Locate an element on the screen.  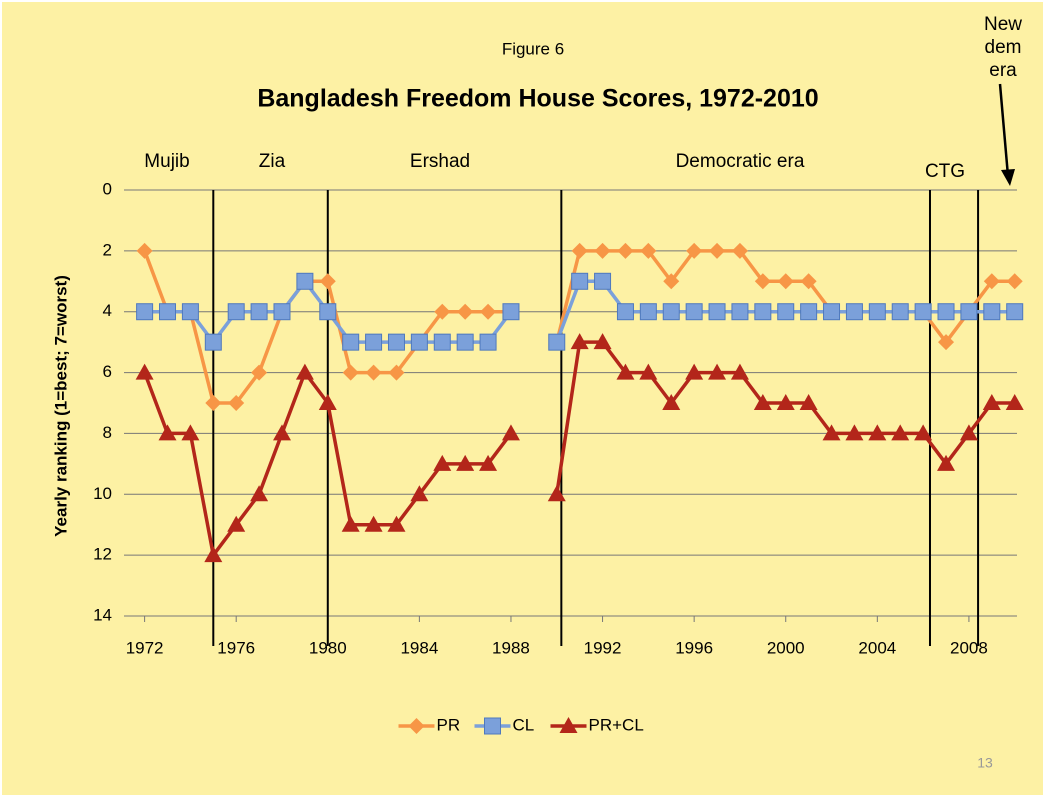
period-label: New is located at coordinates (1003, 24).